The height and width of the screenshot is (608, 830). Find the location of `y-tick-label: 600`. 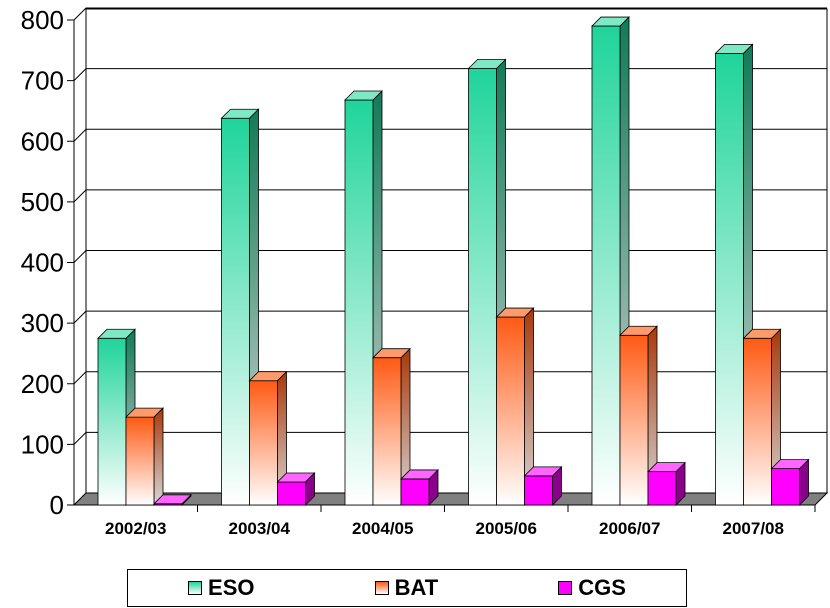

y-tick-label: 600 is located at coordinates (42, 141).